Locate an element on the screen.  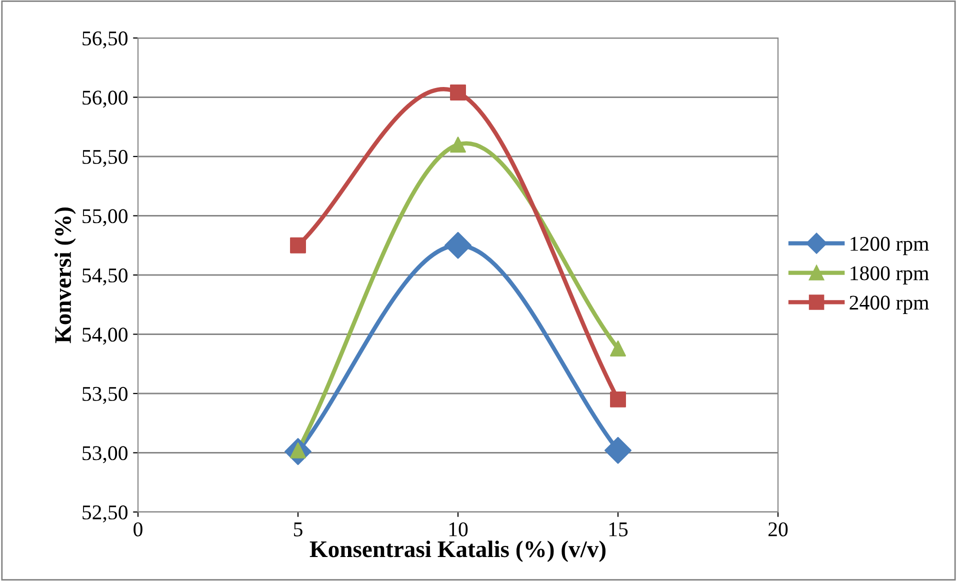
y-tick-label: 54,50 is located at coordinates (105, 277).